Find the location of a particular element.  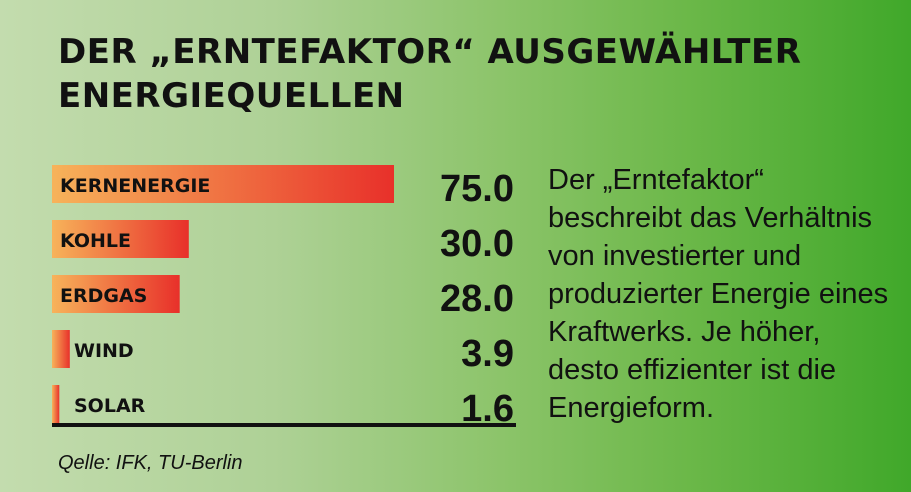

bar-label-solar: SOLAR is located at coordinates (110, 406).